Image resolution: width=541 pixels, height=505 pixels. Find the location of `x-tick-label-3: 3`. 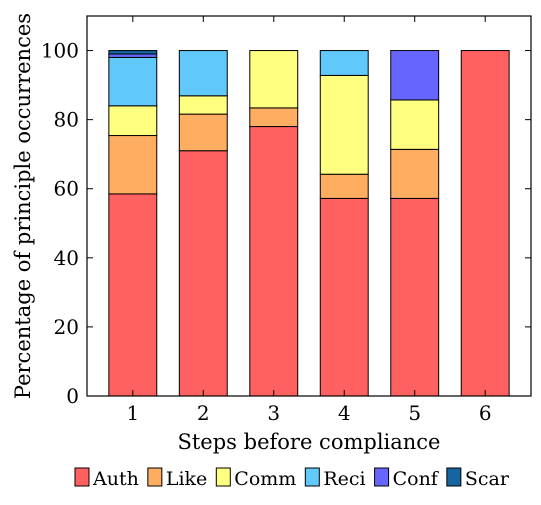

x-tick-label-3: 3 is located at coordinates (273, 413).